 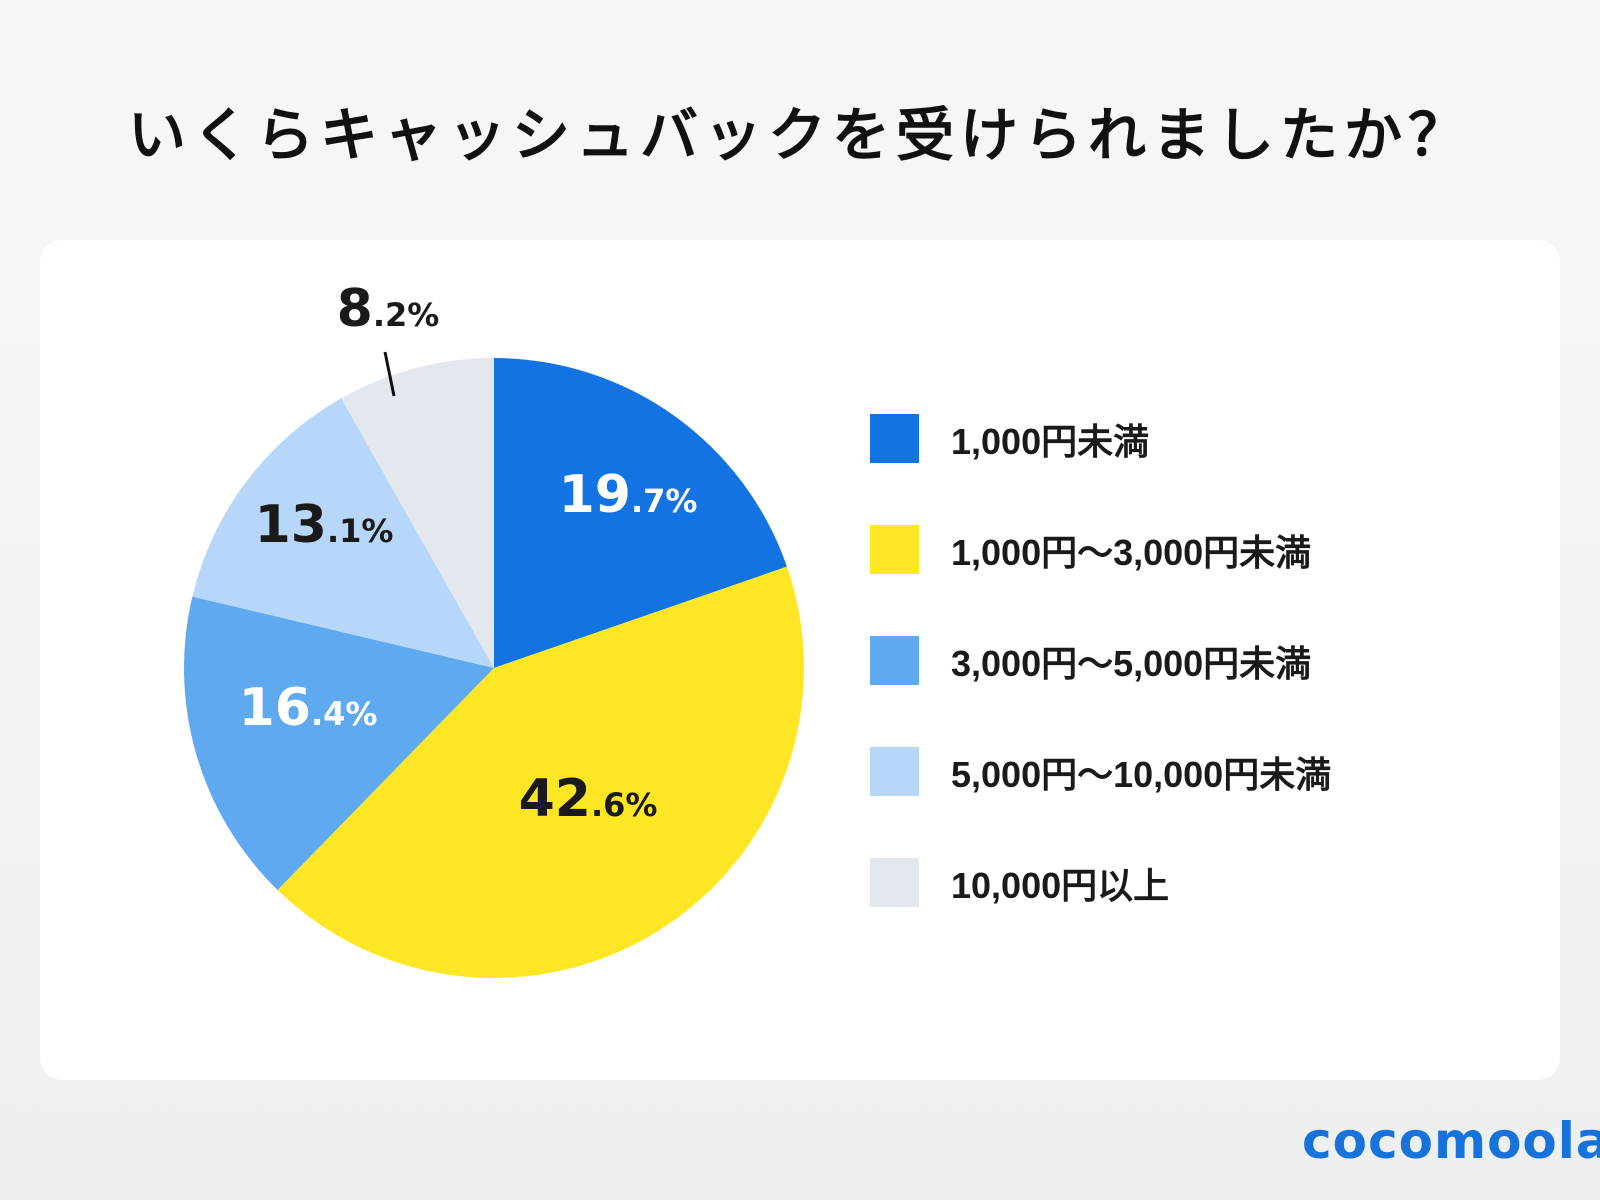 I want to click on legend-item: 3,000円〜5,000円未満, so click(x=1100, y=660).